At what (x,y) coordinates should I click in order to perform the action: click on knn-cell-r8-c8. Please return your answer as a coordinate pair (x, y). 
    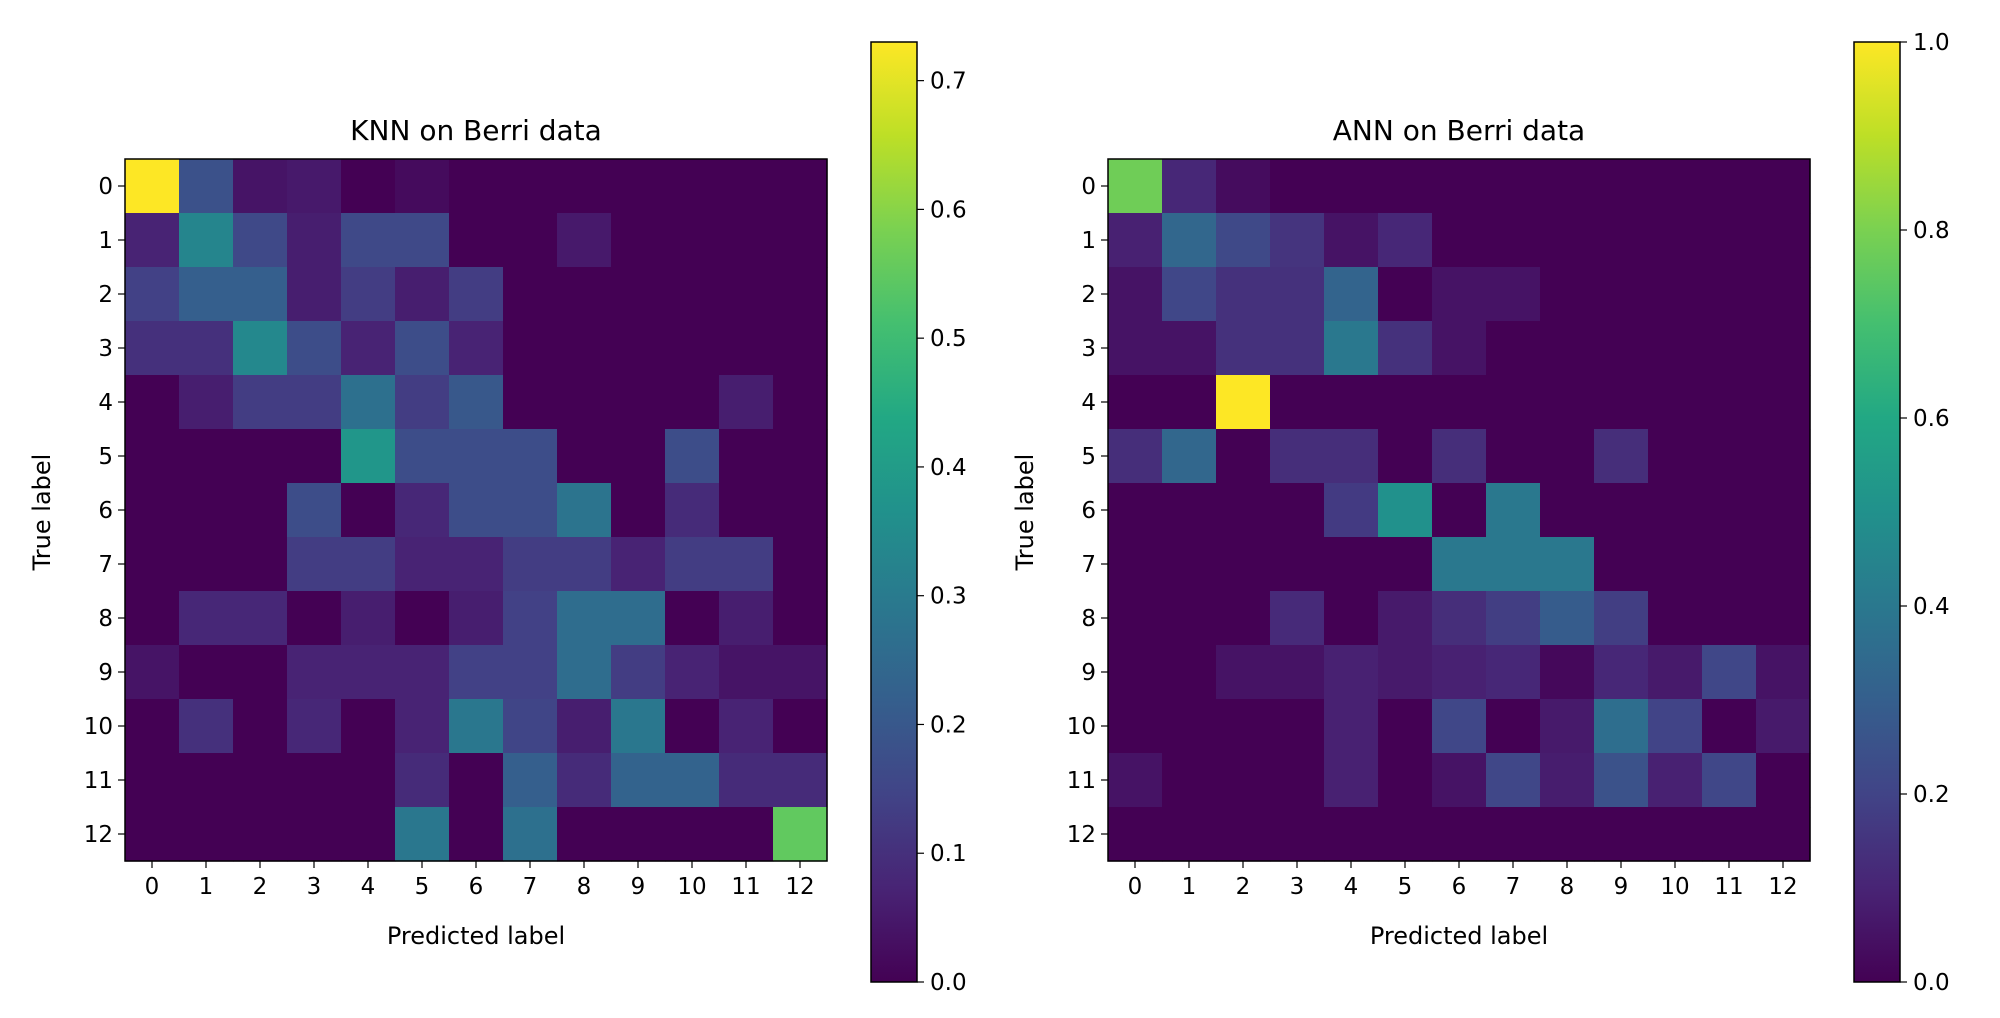
    Looking at the image, I should click on (584, 618).